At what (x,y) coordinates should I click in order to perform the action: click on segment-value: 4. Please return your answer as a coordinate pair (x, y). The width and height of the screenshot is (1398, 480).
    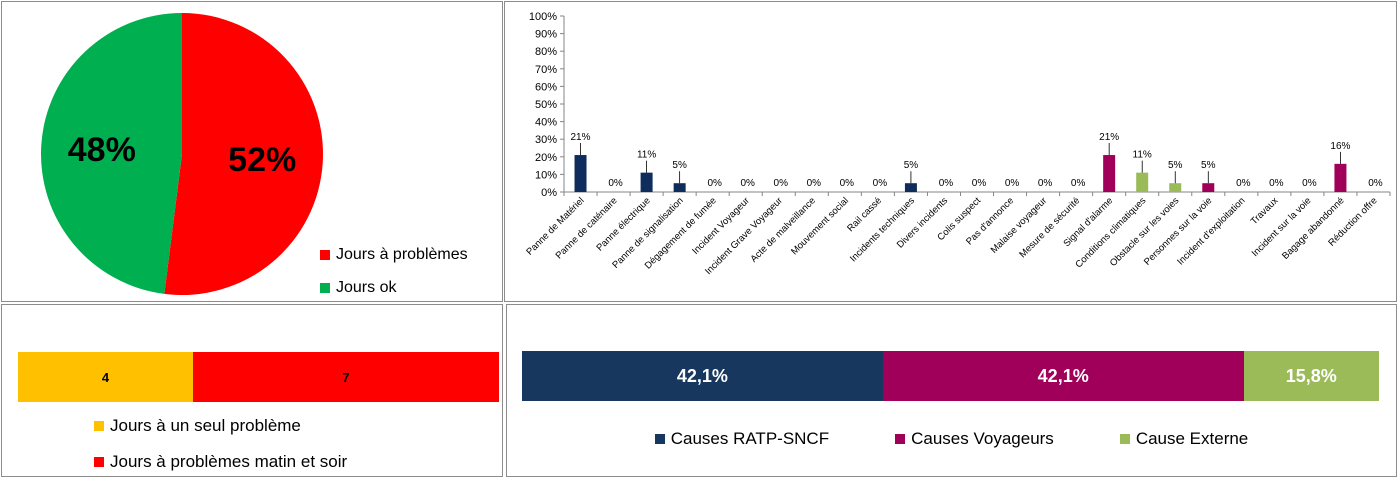
    Looking at the image, I should click on (105, 377).